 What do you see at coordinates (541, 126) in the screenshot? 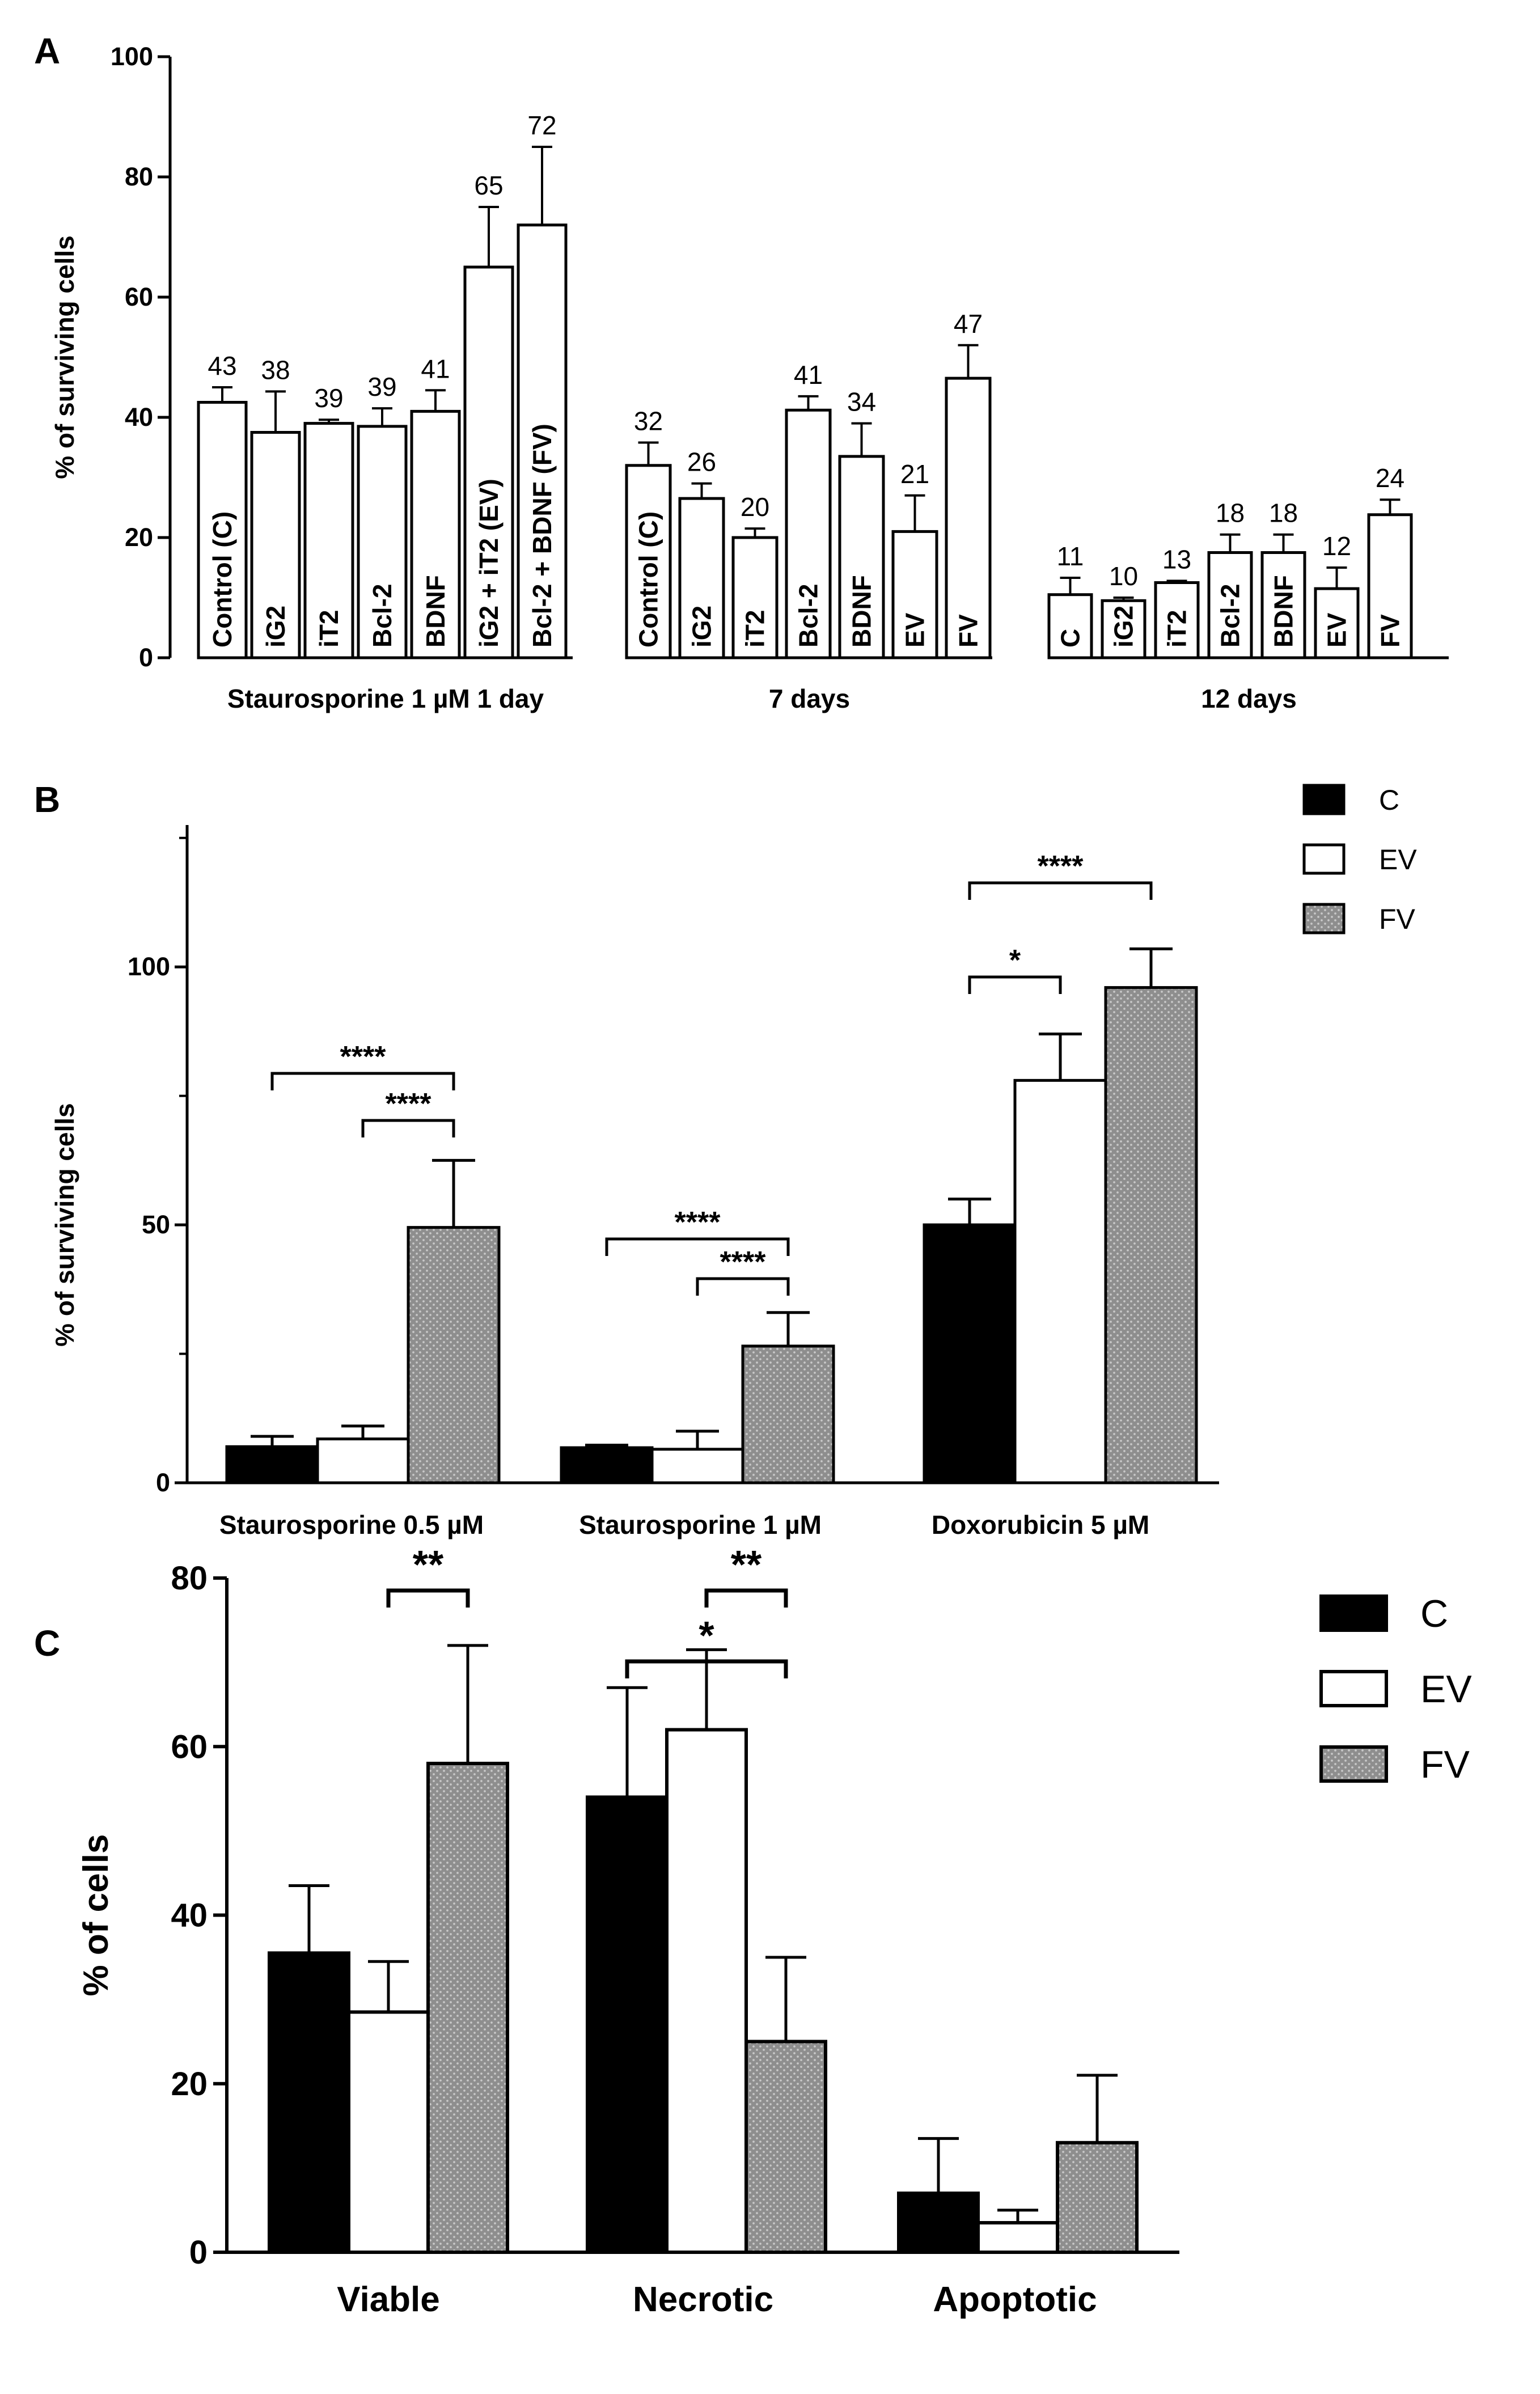
I see `value-label: 72` at bounding box center [541, 126].